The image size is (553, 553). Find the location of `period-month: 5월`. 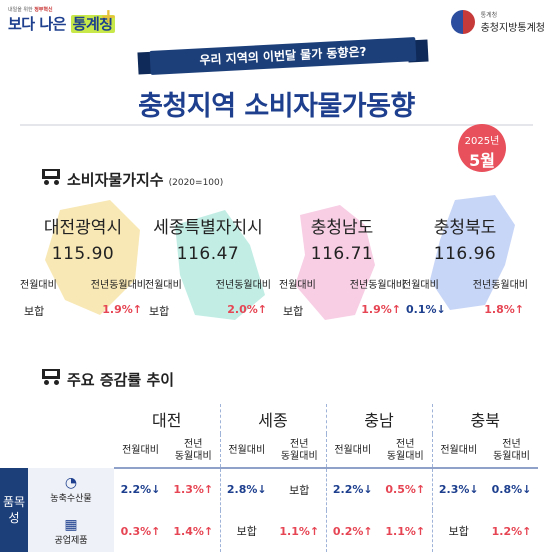

period-month: 5월 is located at coordinates (482, 160).